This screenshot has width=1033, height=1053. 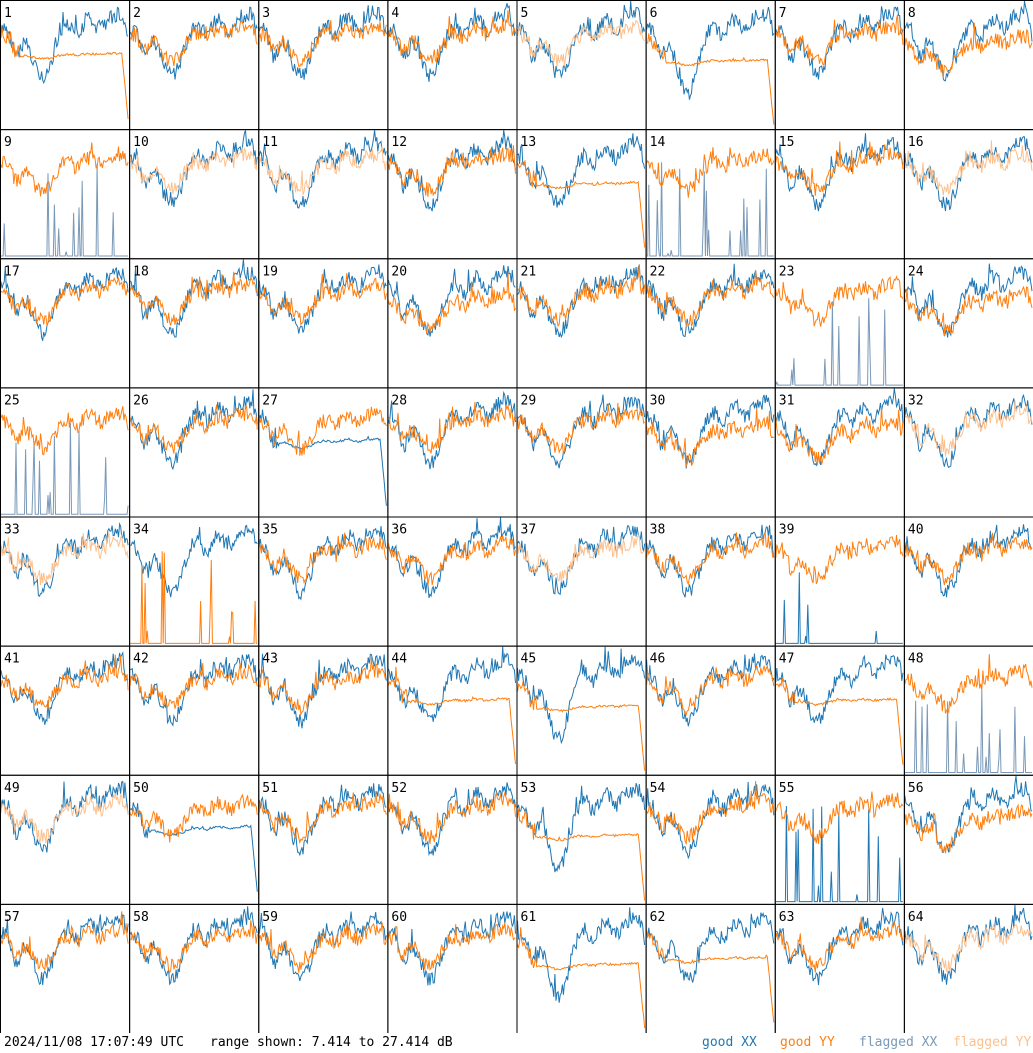 I want to click on panel-label-30: 30, so click(x=658, y=400).